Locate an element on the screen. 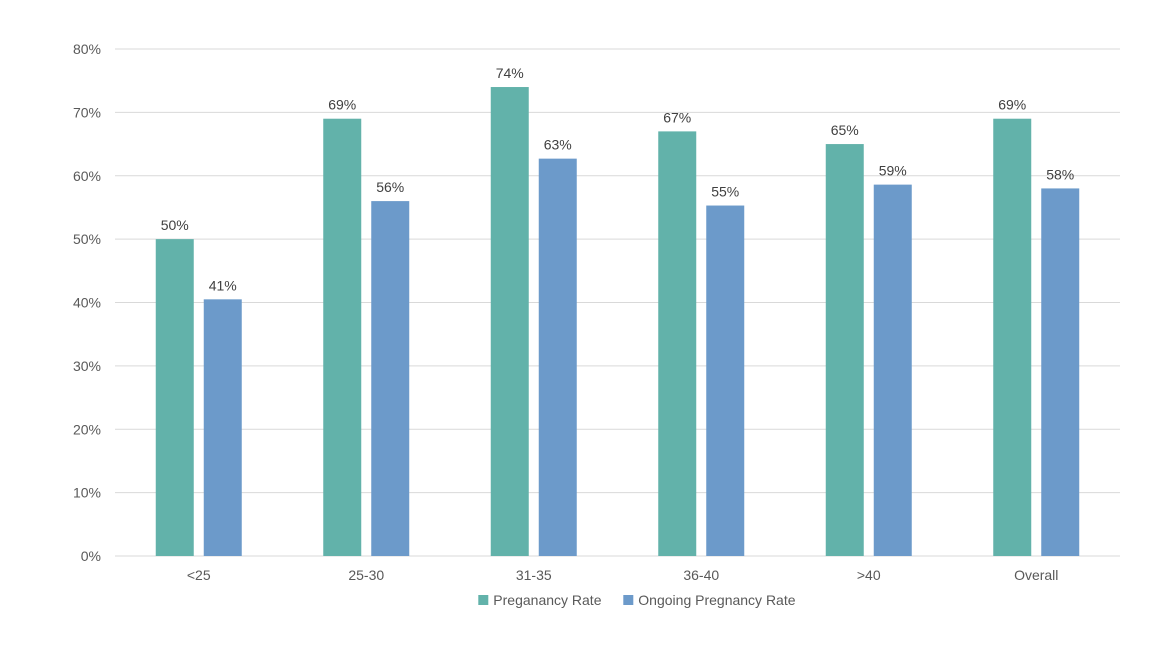 The width and height of the screenshot is (1171, 663). y-tick-label: 40% is located at coordinates (87, 303).